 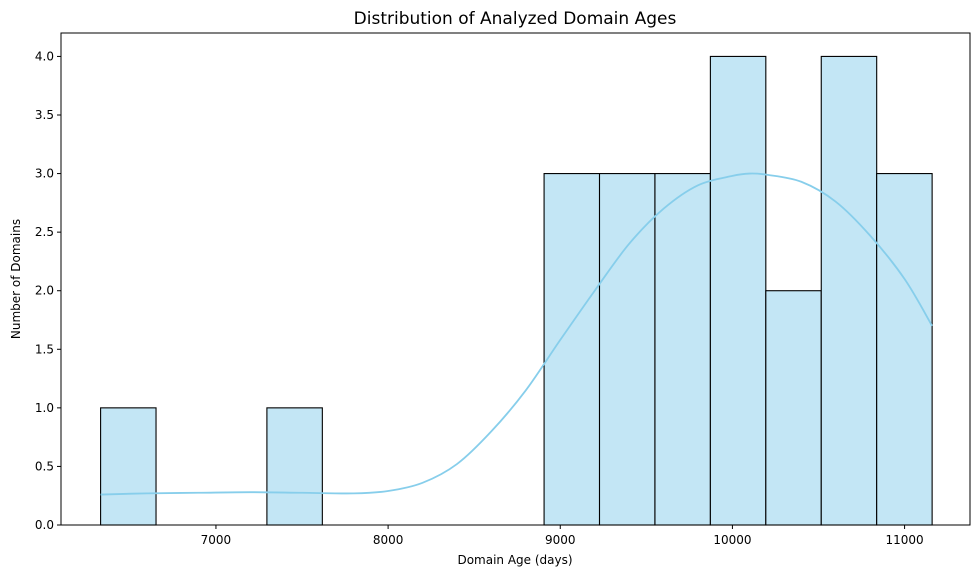 I want to click on chart-title: Distribution of Analyzed Domain Ages, so click(x=515, y=19).